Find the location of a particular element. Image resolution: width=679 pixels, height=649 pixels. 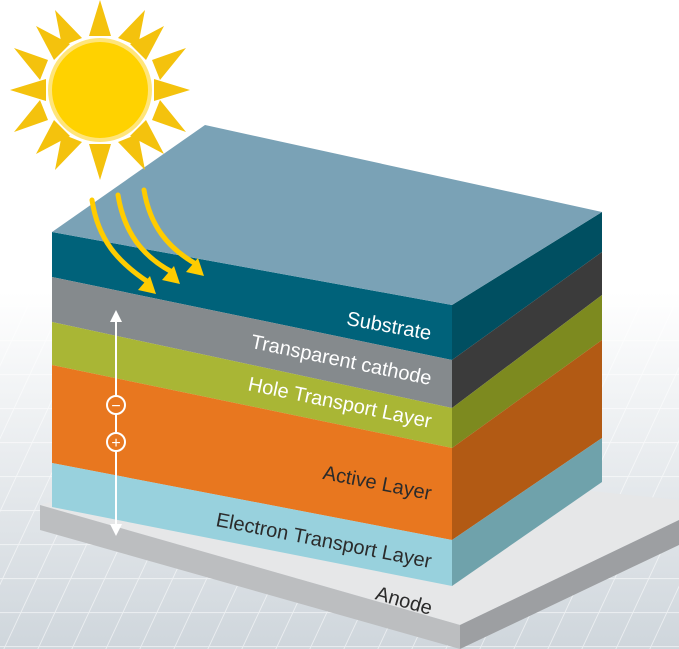

cathode-side-face is located at coordinates (527, 330).